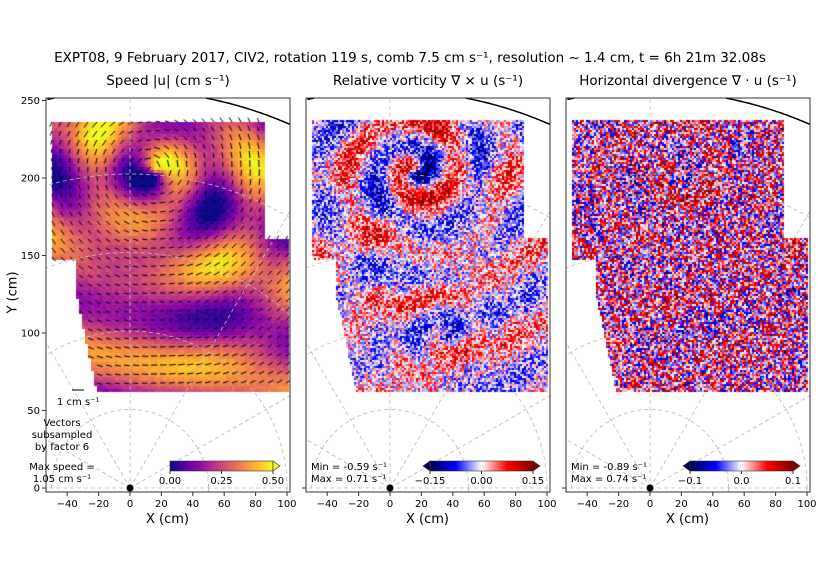 The height and width of the screenshot is (579, 820). Describe the element at coordinates (273, 481) in the screenshot. I see `colorbar-tick-label: 0.50` at that location.